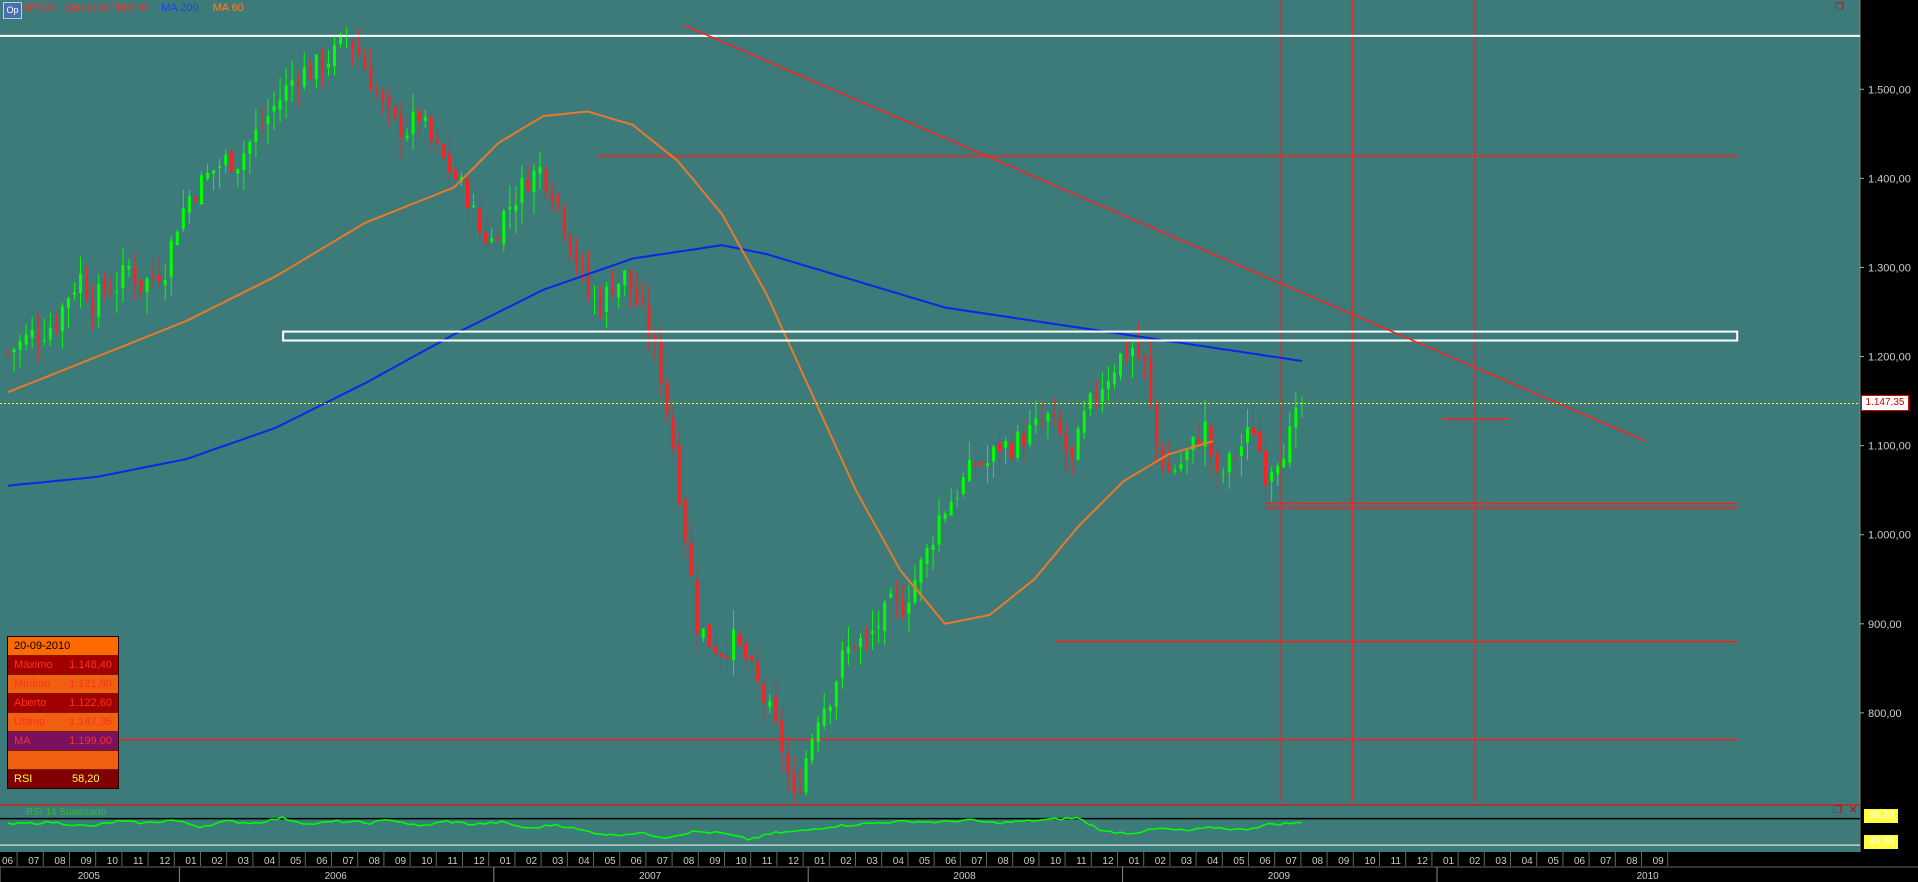  What do you see at coordinates (1889, 536) in the screenshot?
I see `y-tick-label: 1.000,00` at bounding box center [1889, 536].